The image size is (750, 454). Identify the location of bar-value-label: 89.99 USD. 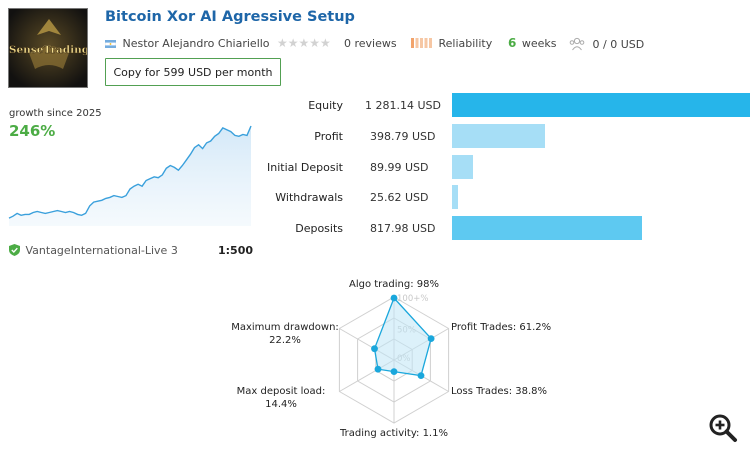
(399, 167).